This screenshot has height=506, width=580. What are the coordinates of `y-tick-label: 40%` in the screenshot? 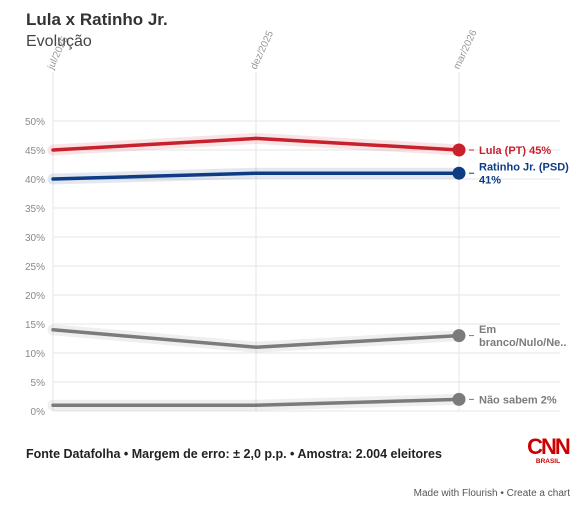 It's located at (35, 180).